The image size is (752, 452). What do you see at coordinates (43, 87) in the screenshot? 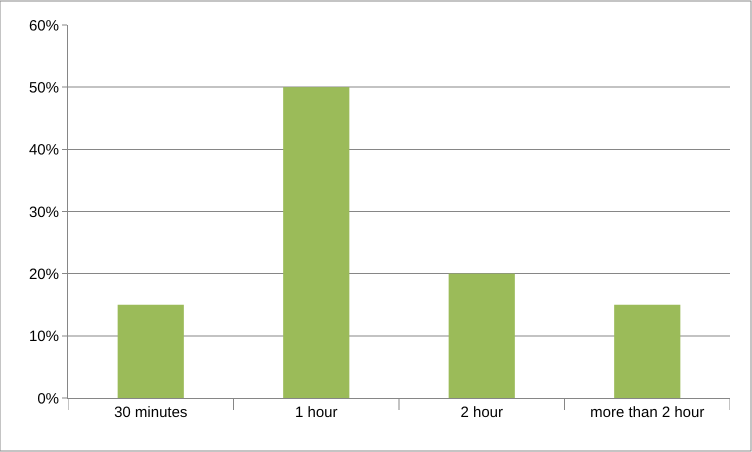
I see `y-tick-label: 50%` at bounding box center [43, 87].